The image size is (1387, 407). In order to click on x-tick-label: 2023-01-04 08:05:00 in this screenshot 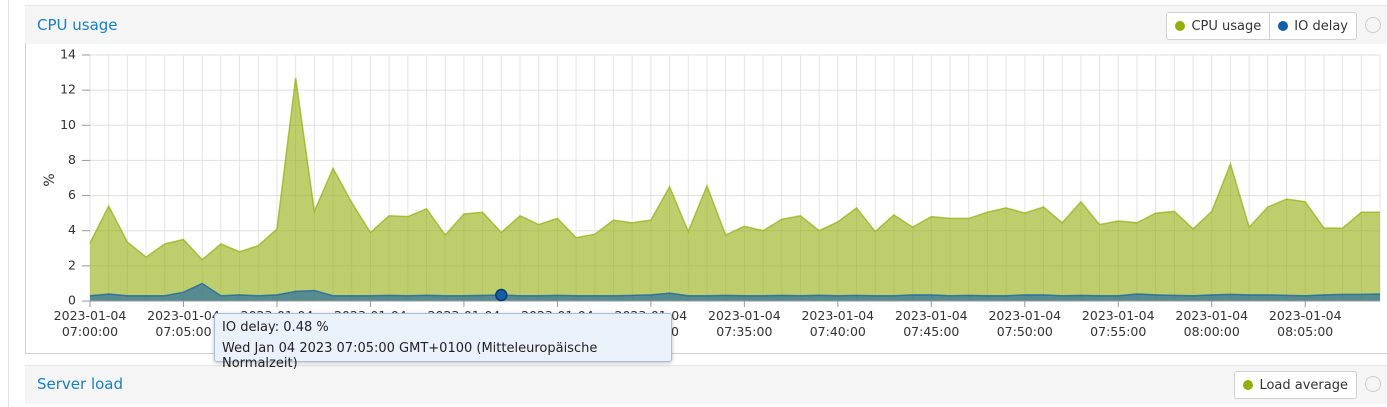, I will do `click(1305, 323)`.